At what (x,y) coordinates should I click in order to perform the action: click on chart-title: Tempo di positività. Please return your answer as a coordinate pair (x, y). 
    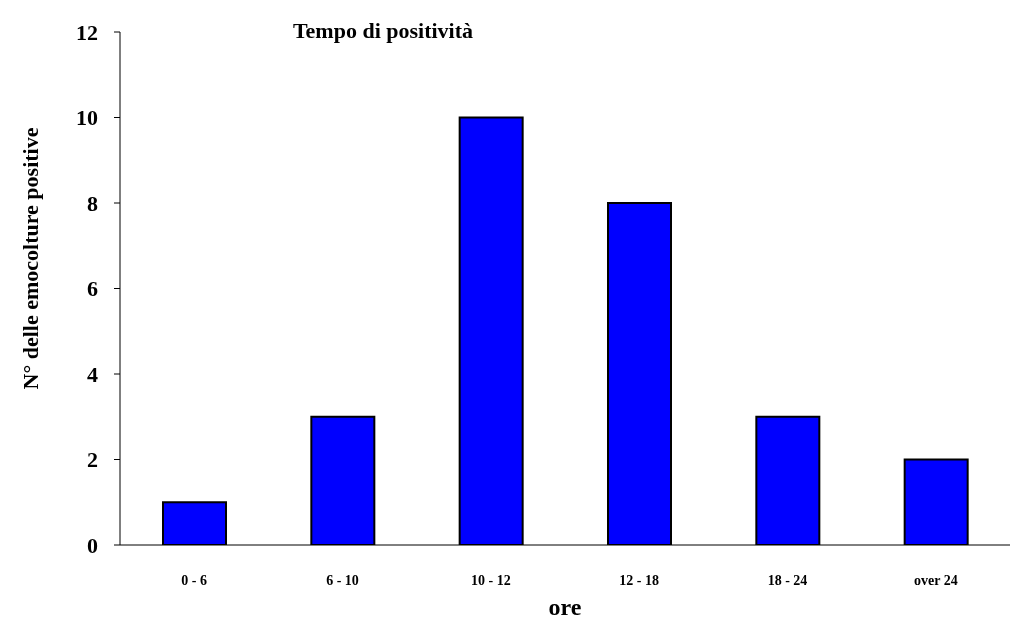
    Looking at the image, I should click on (383, 31).